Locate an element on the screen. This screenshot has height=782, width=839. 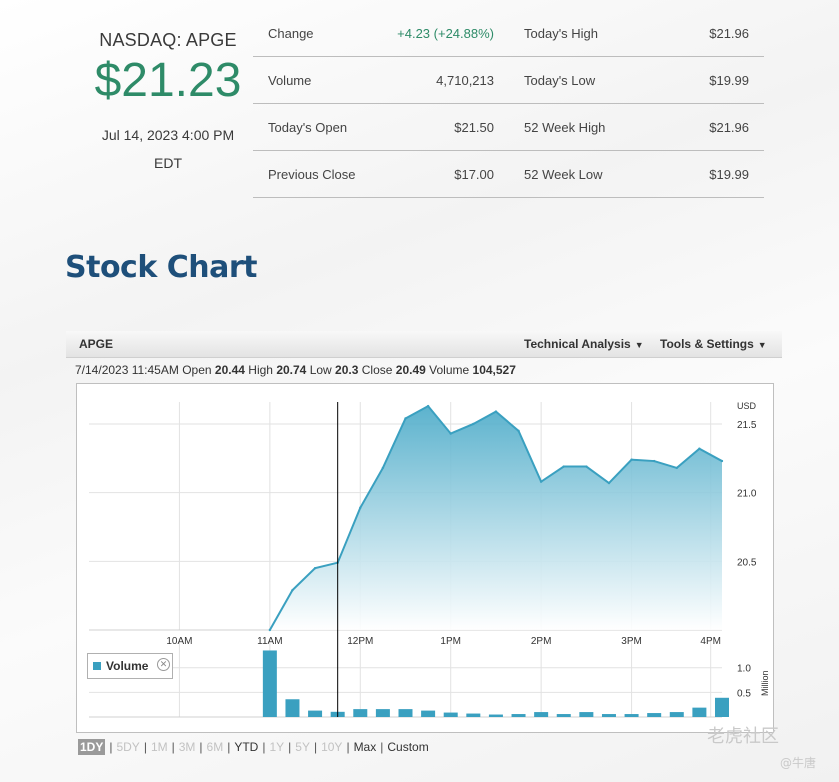
stat-value: 4,710,213 is located at coordinates (465, 80).